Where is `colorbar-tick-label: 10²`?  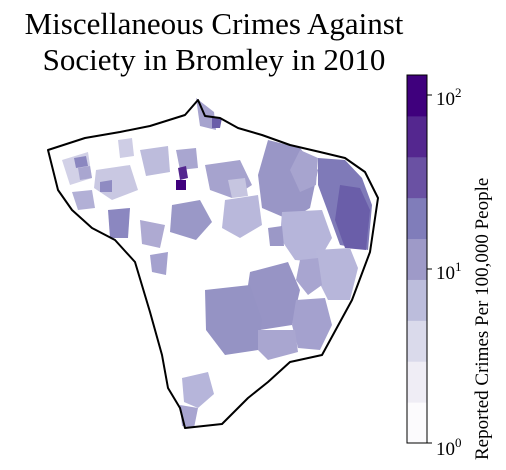 colorbar-tick-label: 10² is located at coordinates (449, 97).